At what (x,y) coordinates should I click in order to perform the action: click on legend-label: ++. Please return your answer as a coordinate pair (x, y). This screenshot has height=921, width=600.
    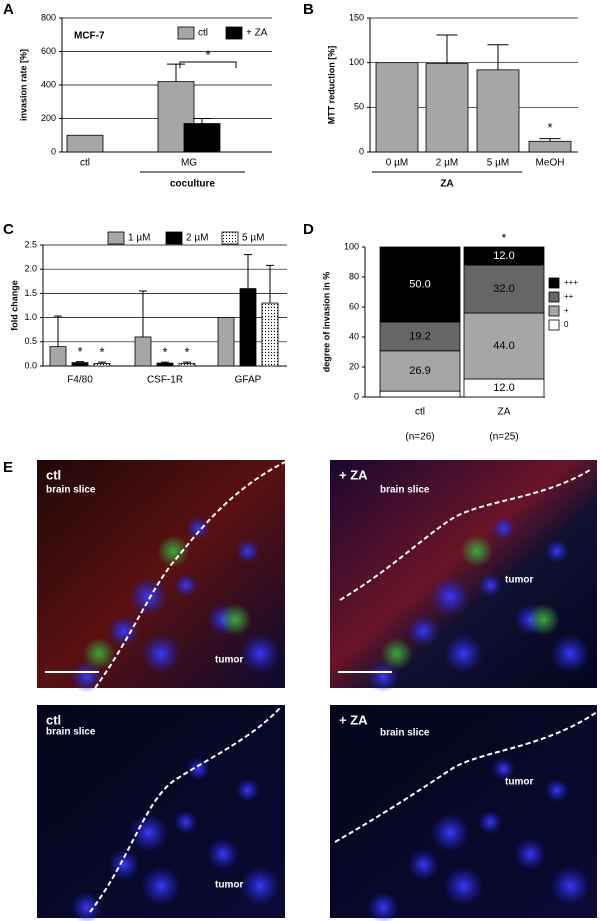
    Looking at the image, I should click on (569, 296).